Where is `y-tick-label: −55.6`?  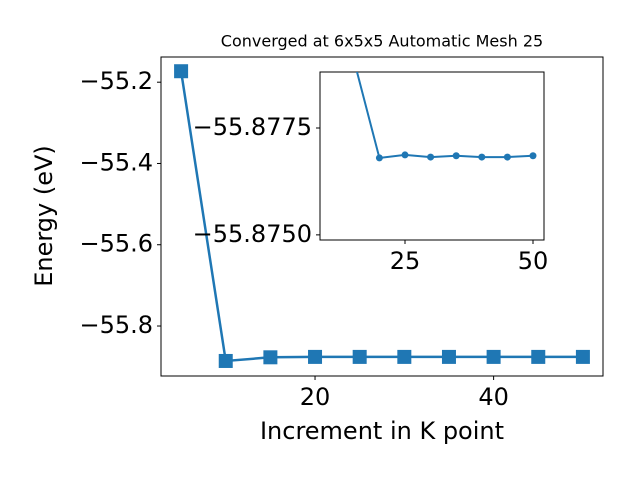
y-tick-label: −55.6 is located at coordinates (116, 244).